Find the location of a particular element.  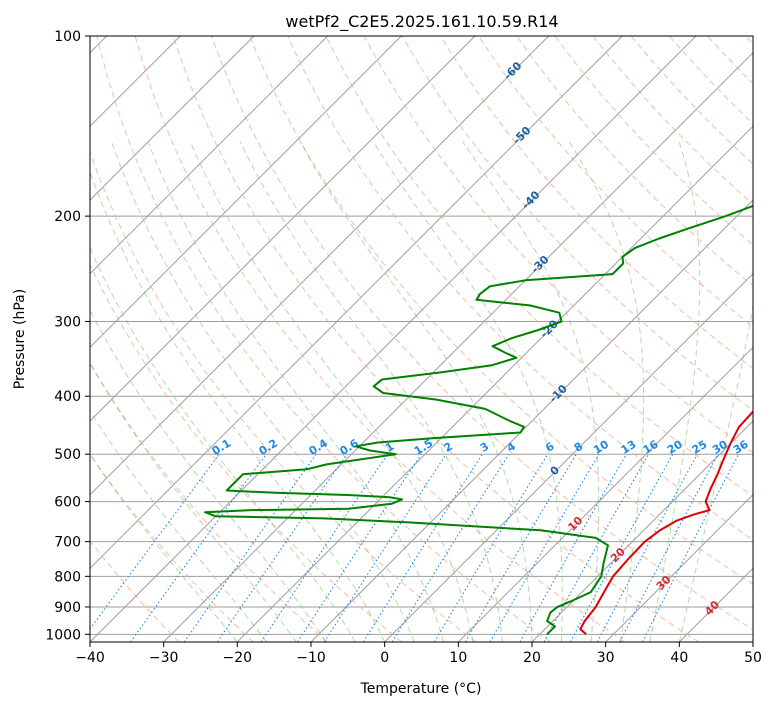

isotherm-label: -60 is located at coordinates (512, 70).